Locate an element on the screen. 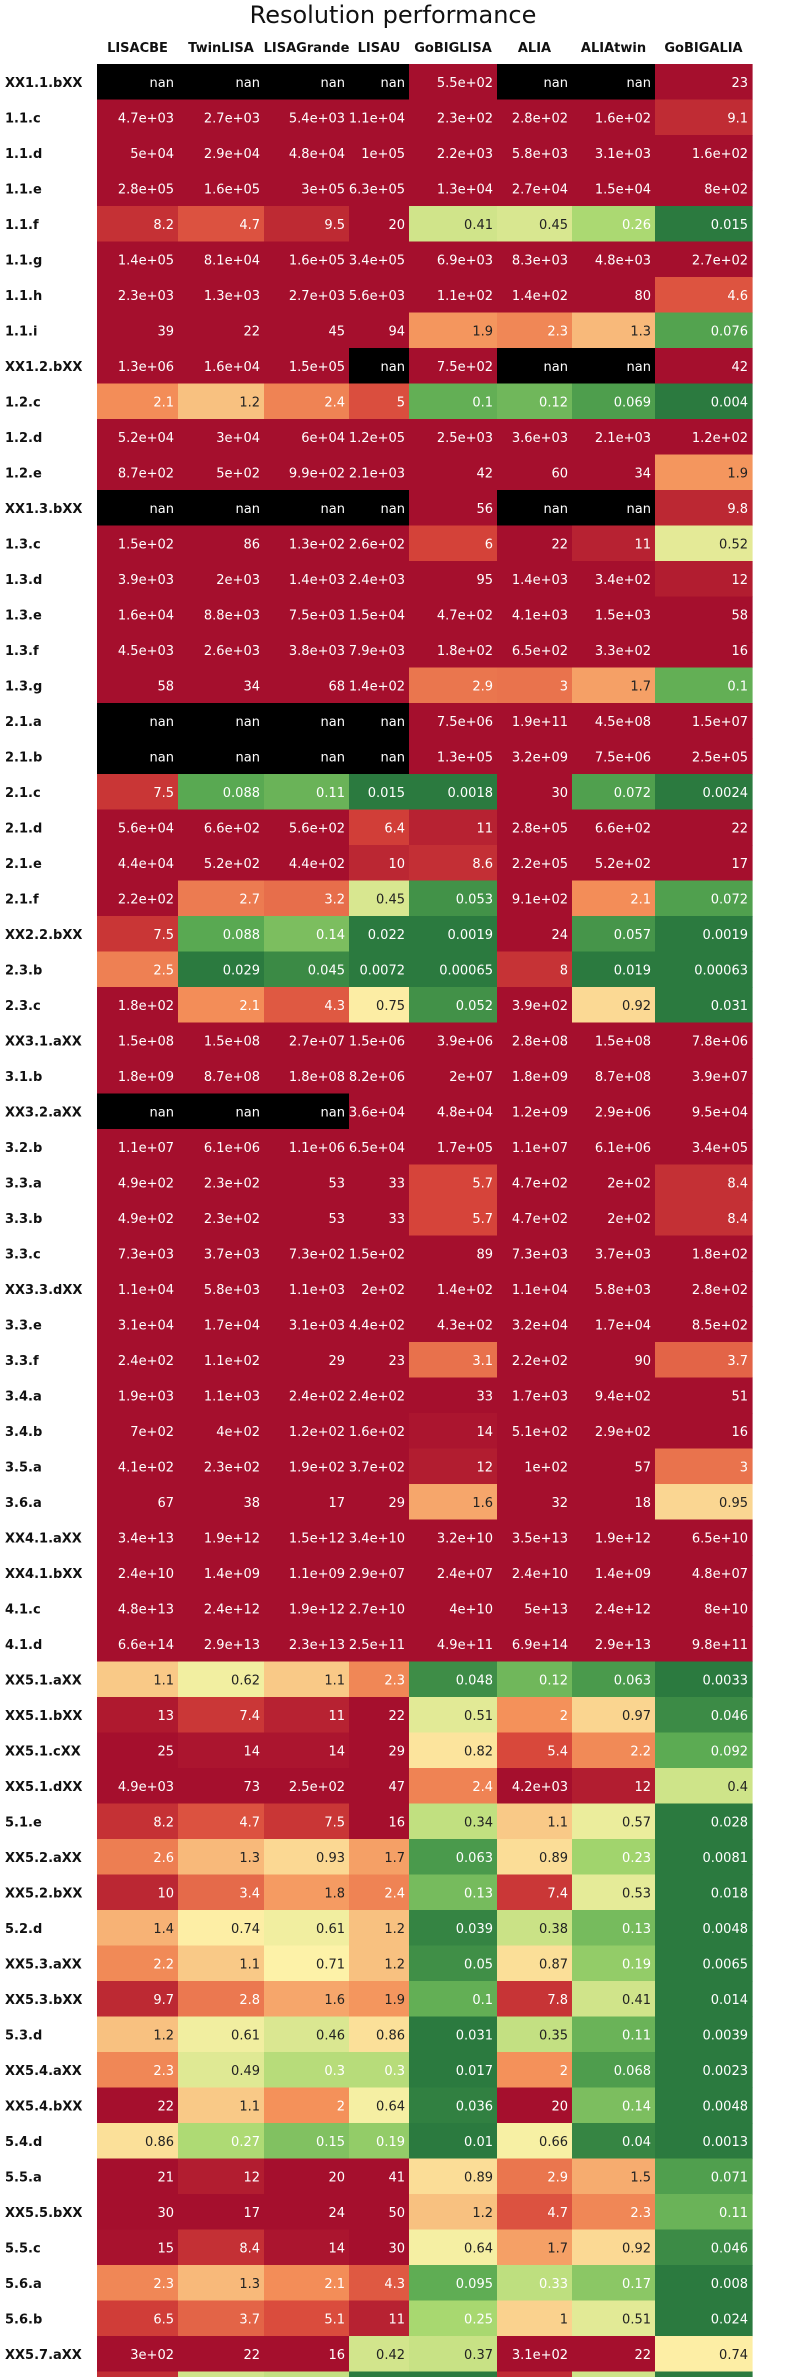 This screenshot has height=2377, width=786. cell-value-label: 9.4e+02 is located at coordinates (623, 1396).